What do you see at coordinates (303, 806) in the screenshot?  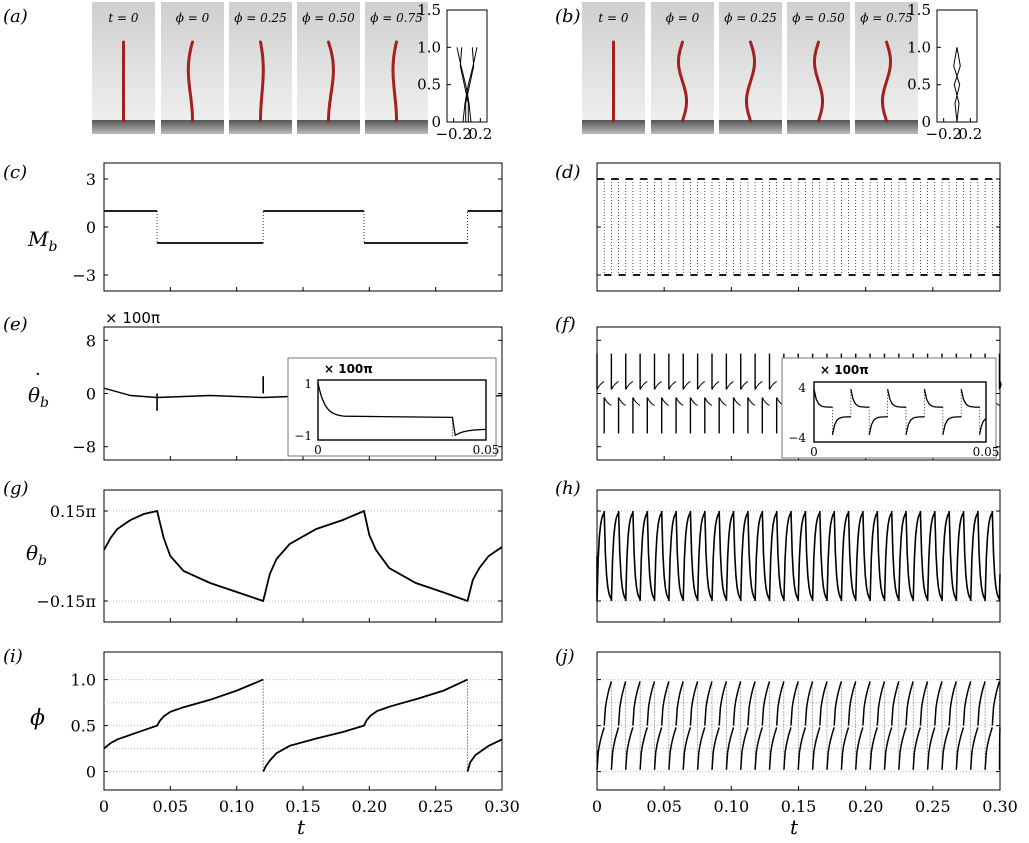 I see `xtick-label: 0.15` at bounding box center [303, 806].